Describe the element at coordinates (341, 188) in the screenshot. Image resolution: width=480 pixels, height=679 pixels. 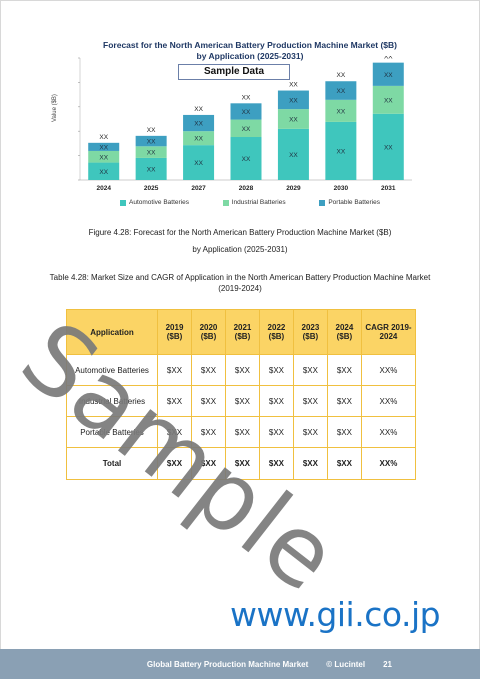
I see `x-tick-label: 2030` at that location.